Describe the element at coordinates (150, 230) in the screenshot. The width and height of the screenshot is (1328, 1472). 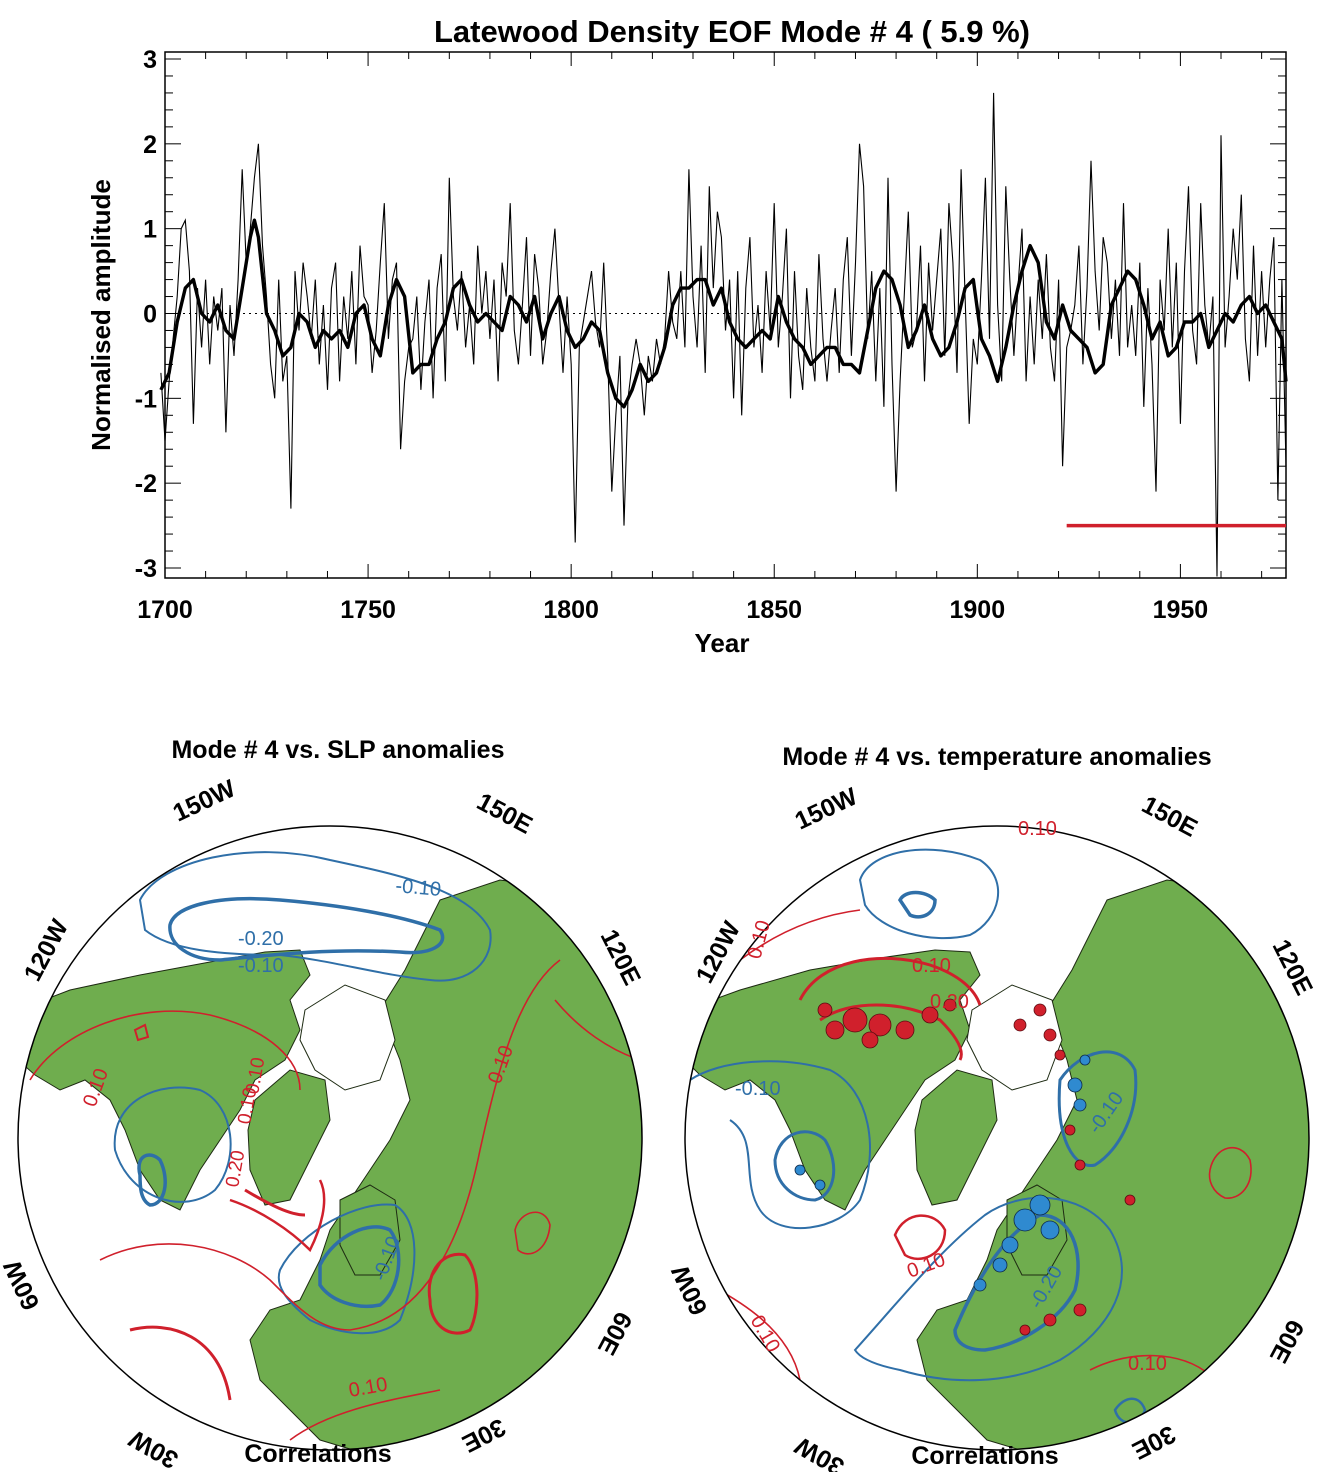
I see `y-tick-label: 1` at that location.